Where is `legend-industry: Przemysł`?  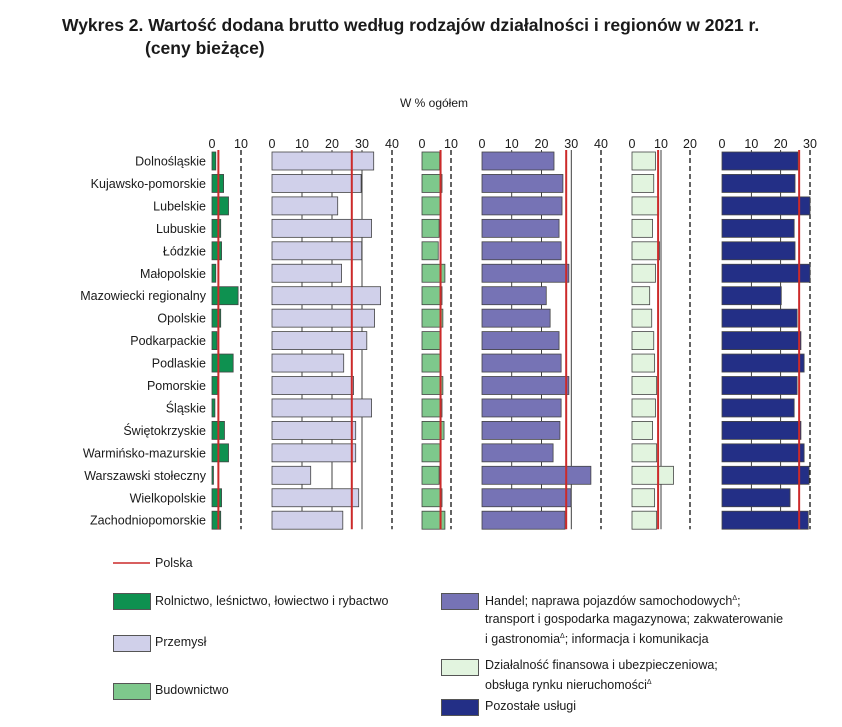
legend-industry: Przemysł is located at coordinates (181, 642).